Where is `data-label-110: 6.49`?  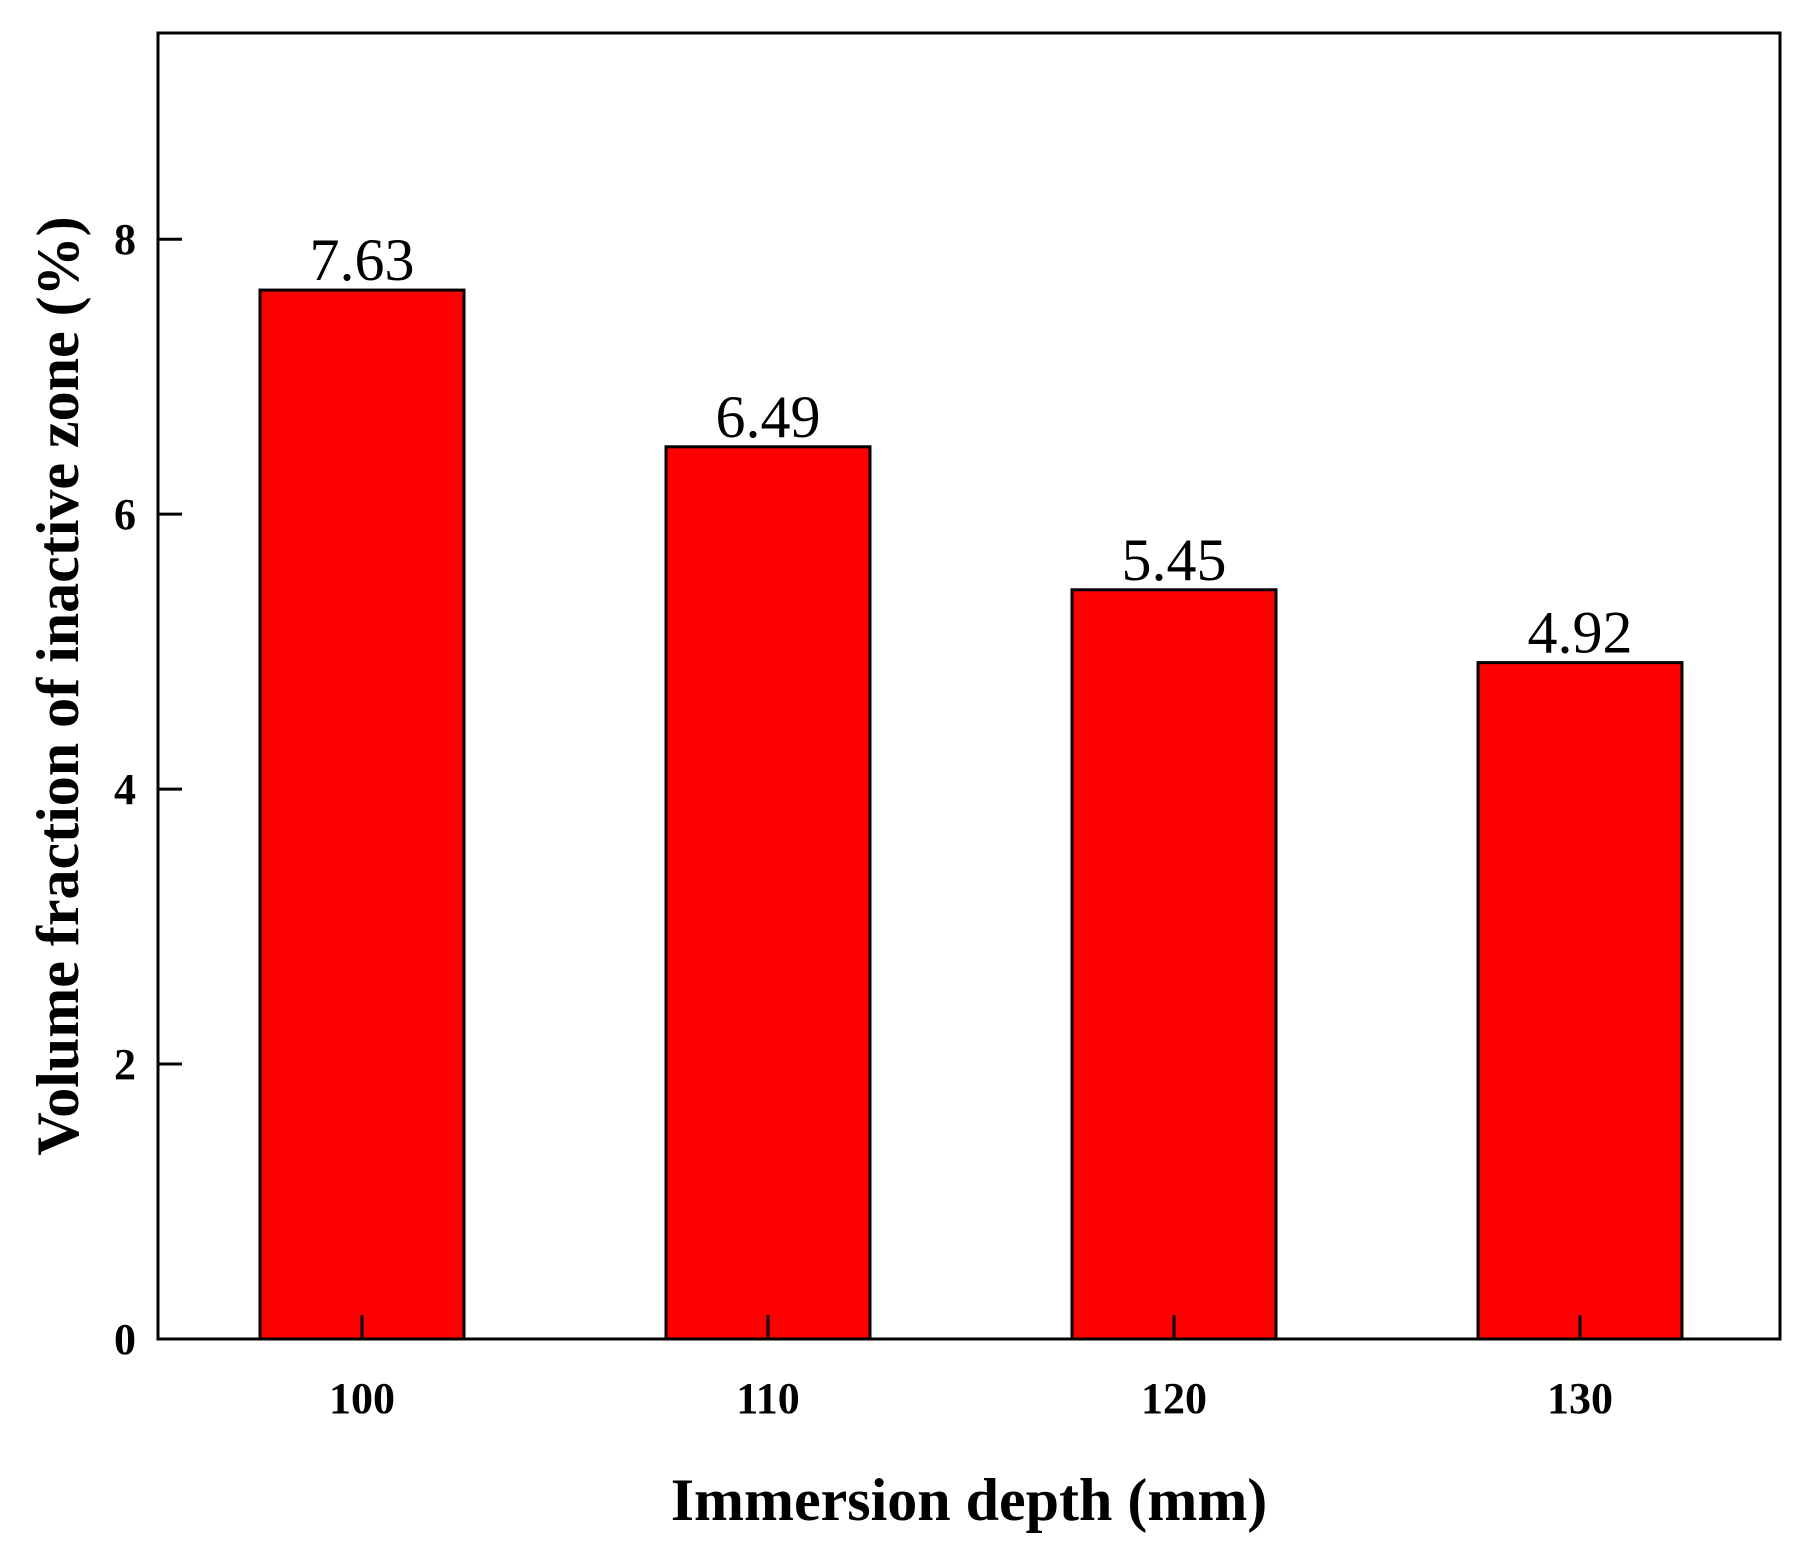
data-label-110: 6.49 is located at coordinates (768, 417).